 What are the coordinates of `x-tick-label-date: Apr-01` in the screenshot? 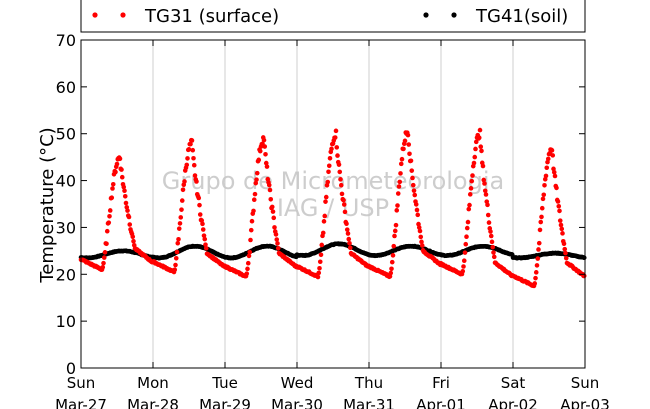 It's located at (441, 402).